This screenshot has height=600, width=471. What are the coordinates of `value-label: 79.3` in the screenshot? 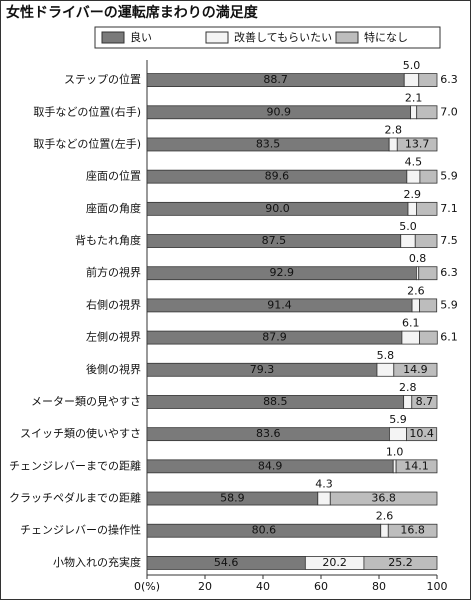 It's located at (262, 369).